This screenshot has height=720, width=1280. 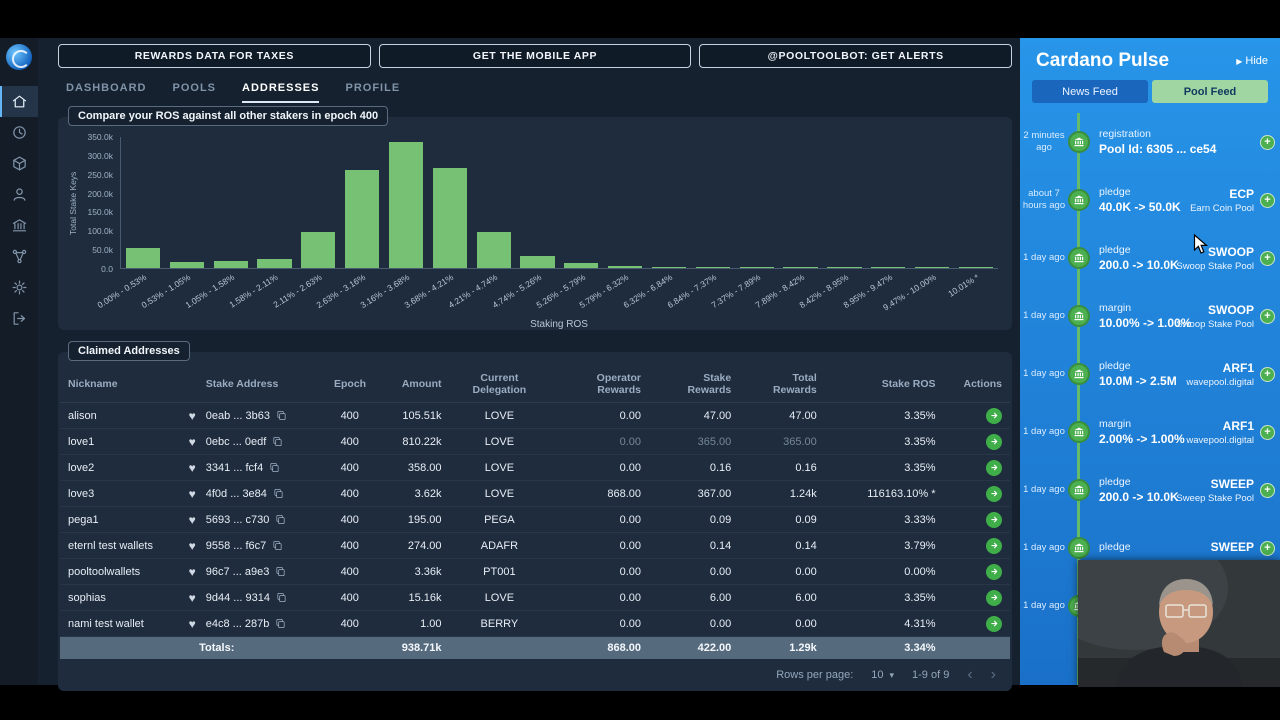 What do you see at coordinates (19, 101) in the screenshot?
I see `sidebar-item-home` at bounding box center [19, 101].